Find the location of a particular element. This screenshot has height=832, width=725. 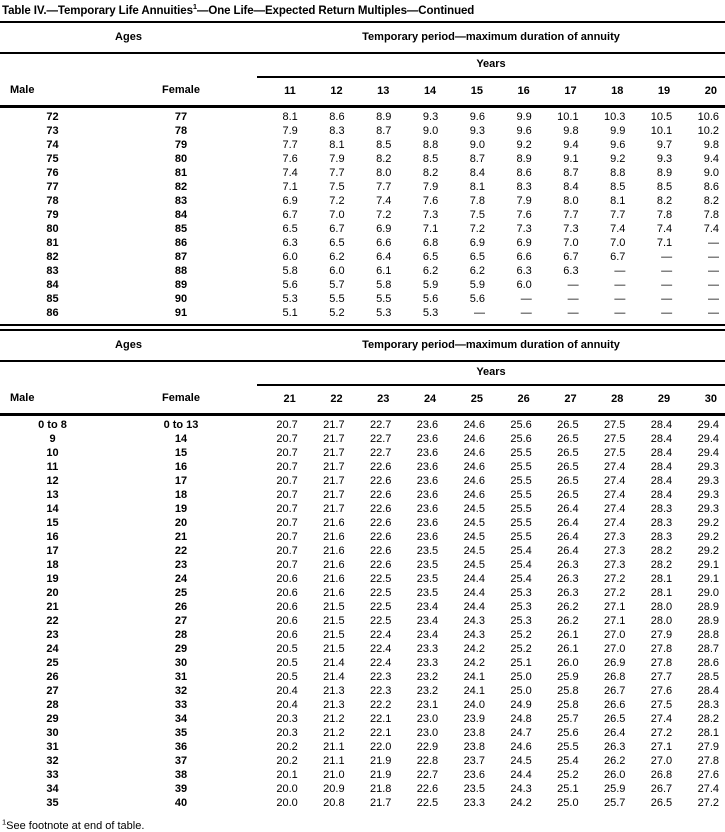

year-column-header: 26 is located at coordinates (514, 400).